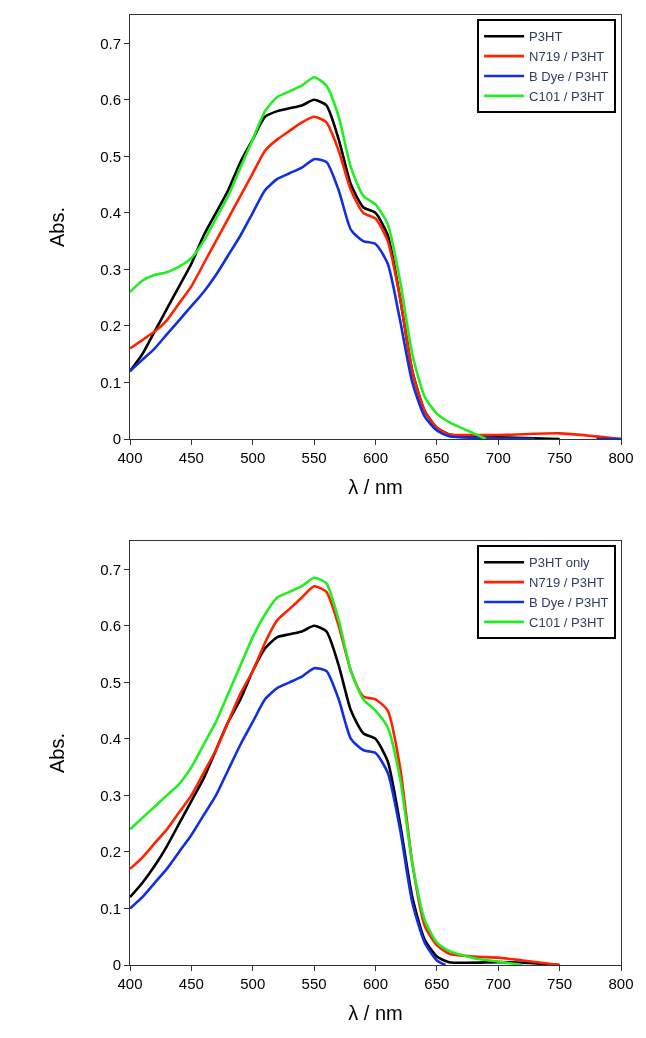 This screenshot has width=646, height=1038. I want to click on legend-label: P3HT only, so click(560, 563).